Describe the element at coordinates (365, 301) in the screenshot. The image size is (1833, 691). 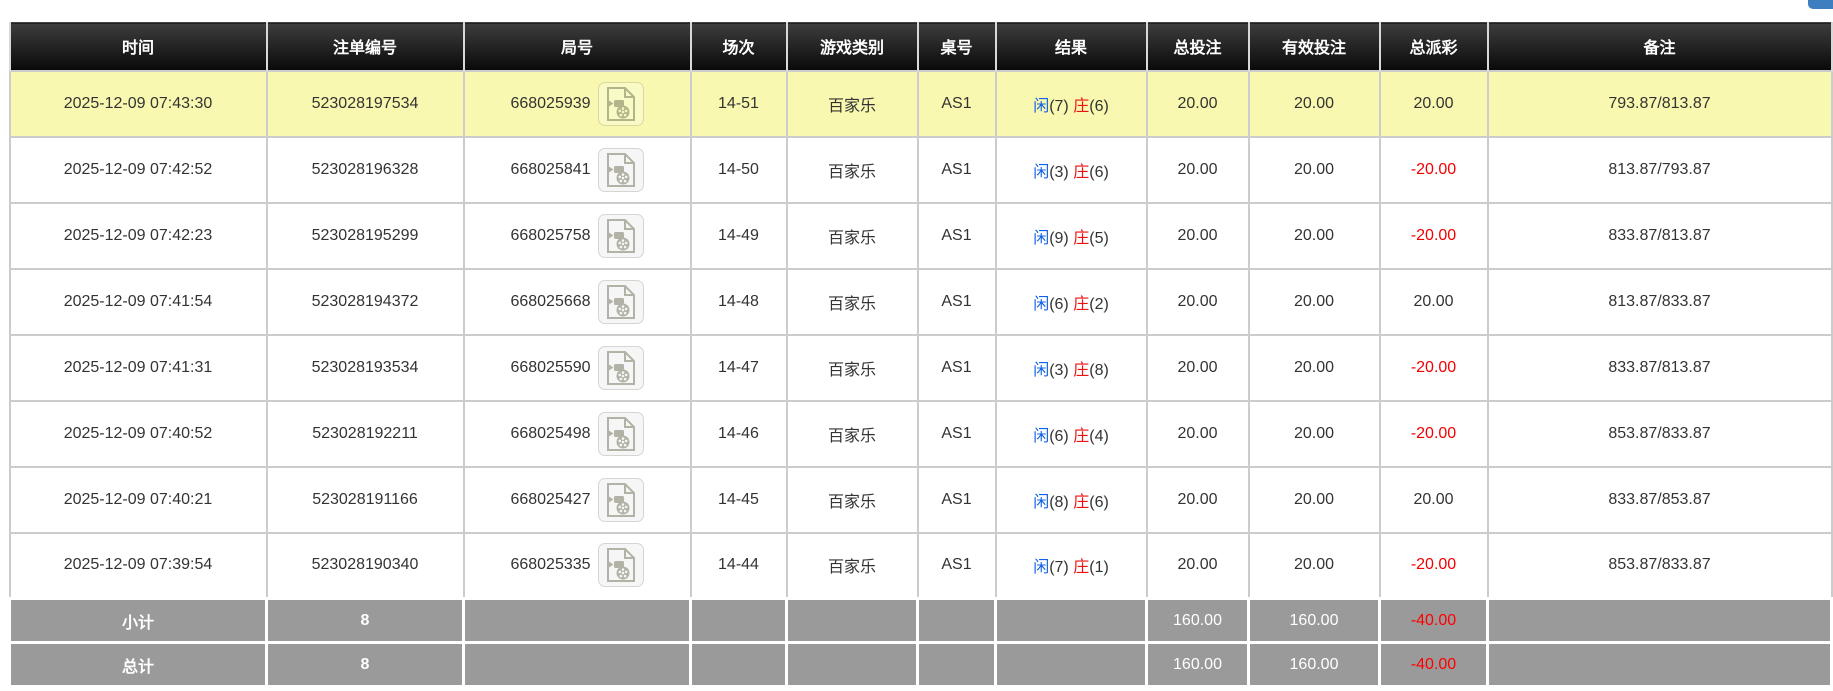
I see `bet-id-cell: 523028194372` at that location.